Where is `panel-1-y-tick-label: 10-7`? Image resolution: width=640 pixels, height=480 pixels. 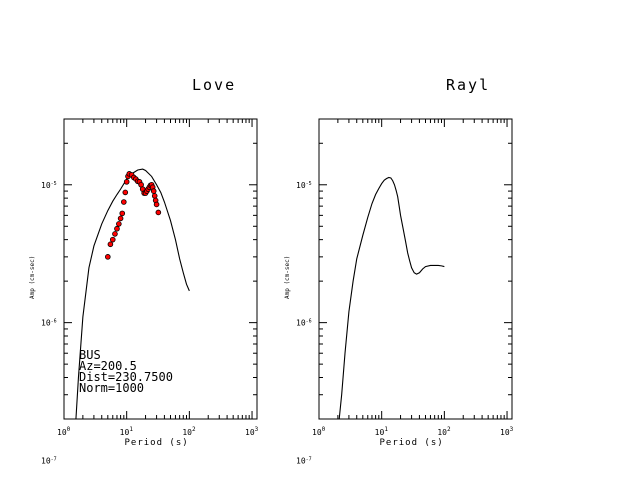
panel-1-y-tick-label: 10-7 is located at coordinates (49, 461).